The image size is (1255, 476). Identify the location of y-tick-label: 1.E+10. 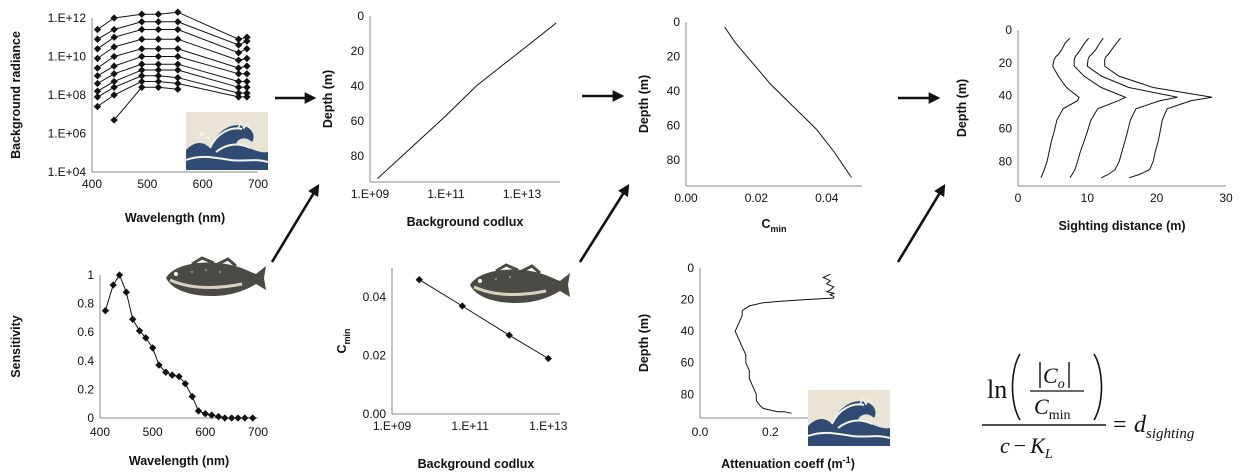
(67, 57).